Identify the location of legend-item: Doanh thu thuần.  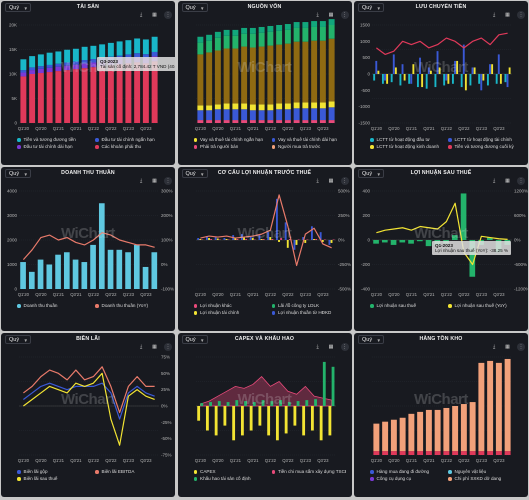
(54, 306).